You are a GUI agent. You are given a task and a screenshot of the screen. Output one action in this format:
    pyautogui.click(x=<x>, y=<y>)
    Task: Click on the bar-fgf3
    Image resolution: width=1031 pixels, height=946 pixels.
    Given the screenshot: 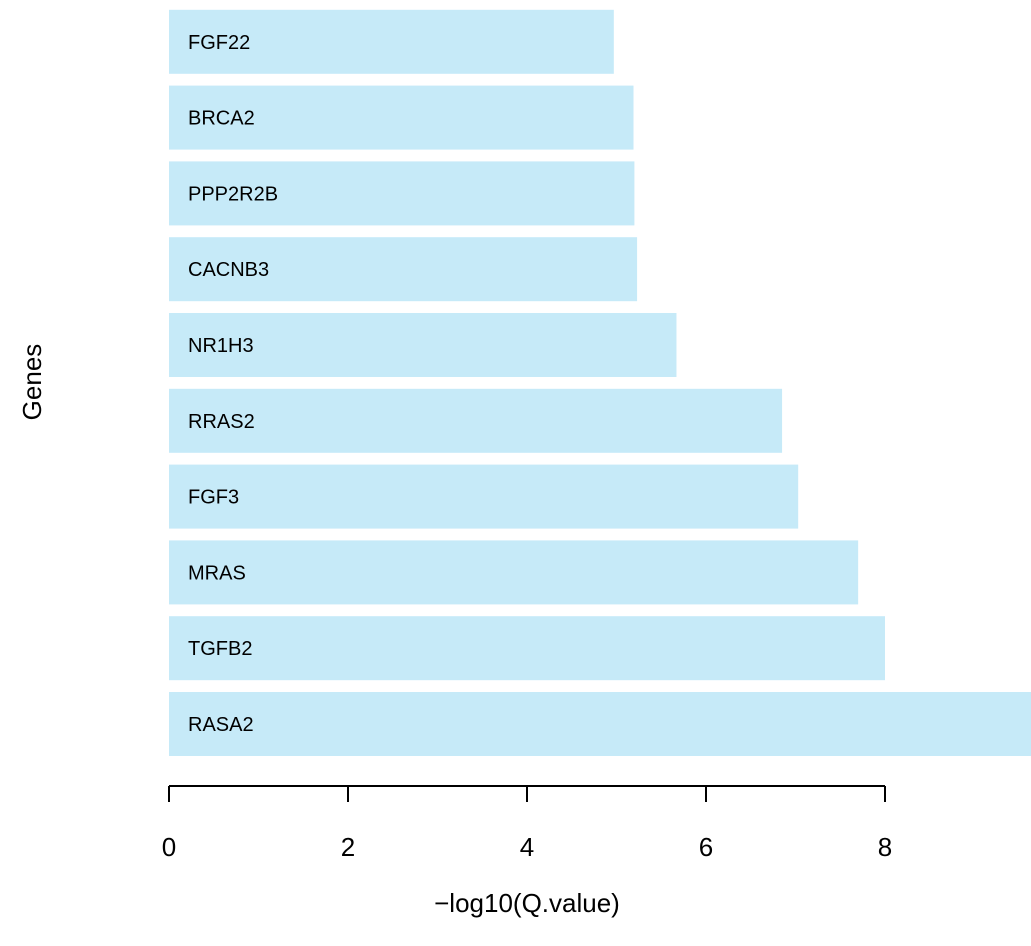 What is the action you would take?
    pyautogui.click(x=484, y=496)
    